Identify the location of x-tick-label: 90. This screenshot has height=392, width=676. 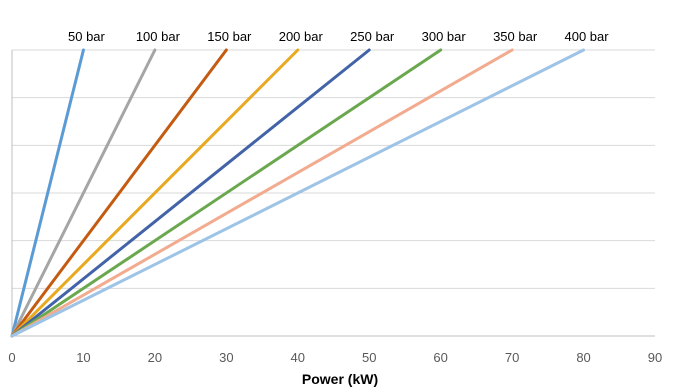
(655, 357).